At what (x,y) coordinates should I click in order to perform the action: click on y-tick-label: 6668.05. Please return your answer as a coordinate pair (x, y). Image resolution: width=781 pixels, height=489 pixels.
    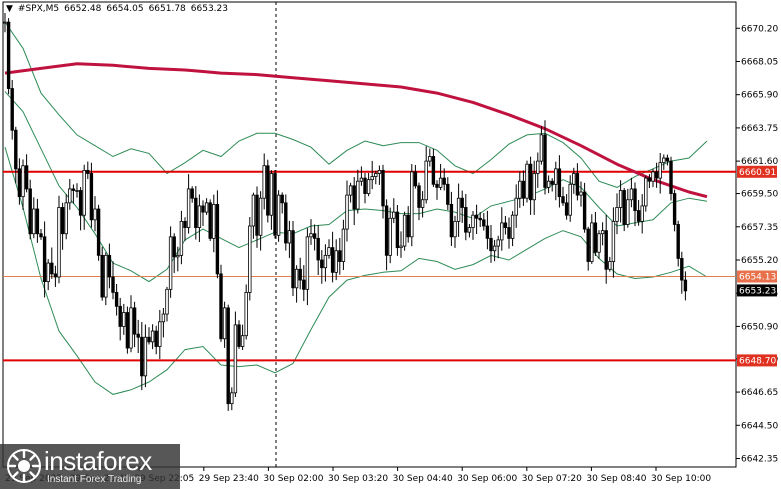
    Looking at the image, I should click on (759, 62).